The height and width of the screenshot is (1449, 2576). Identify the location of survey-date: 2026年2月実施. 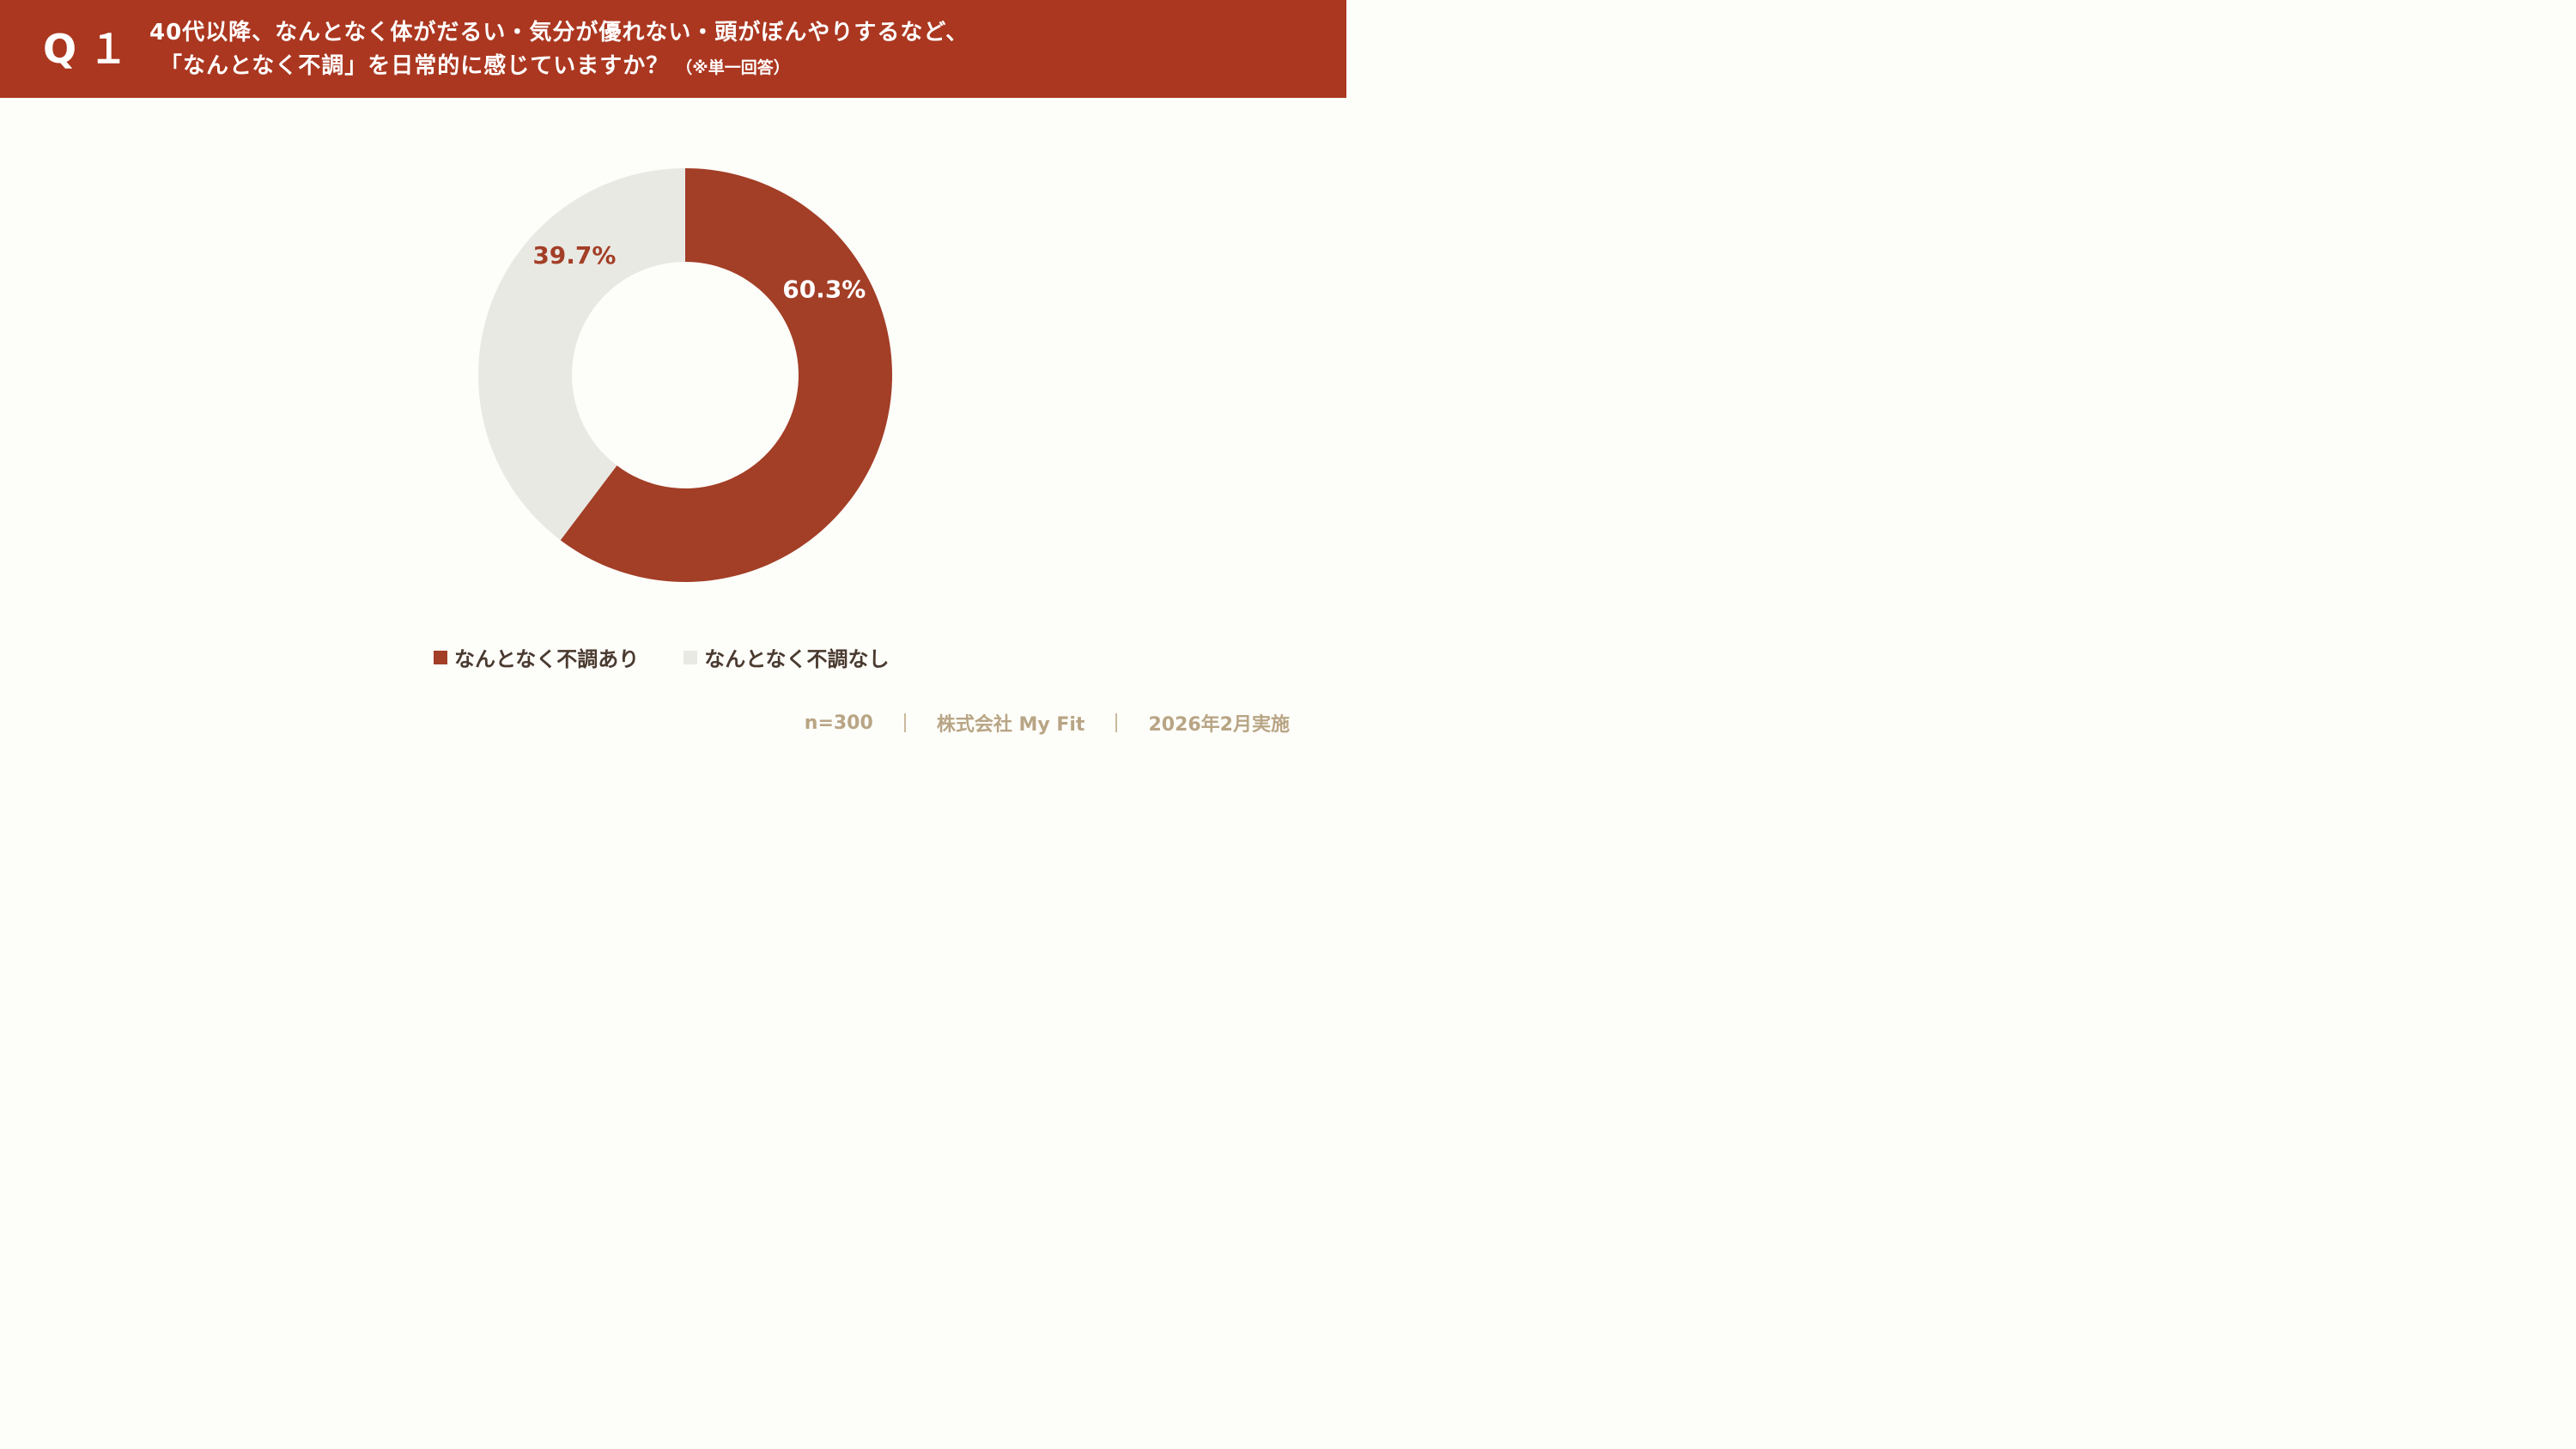
(1219, 725).